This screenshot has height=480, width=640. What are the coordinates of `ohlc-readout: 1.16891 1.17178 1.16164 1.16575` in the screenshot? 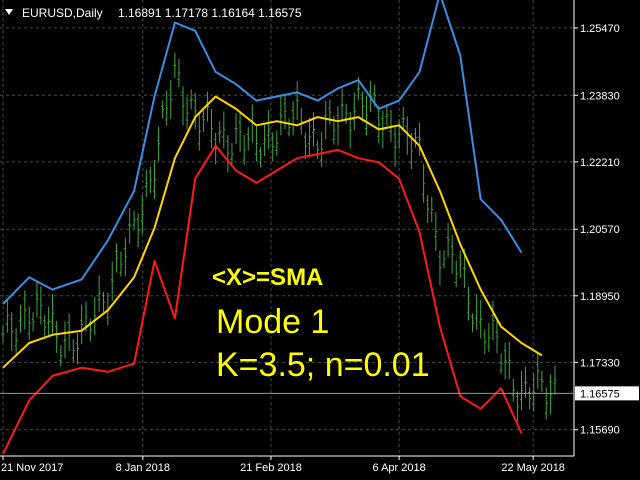 It's located at (210, 13).